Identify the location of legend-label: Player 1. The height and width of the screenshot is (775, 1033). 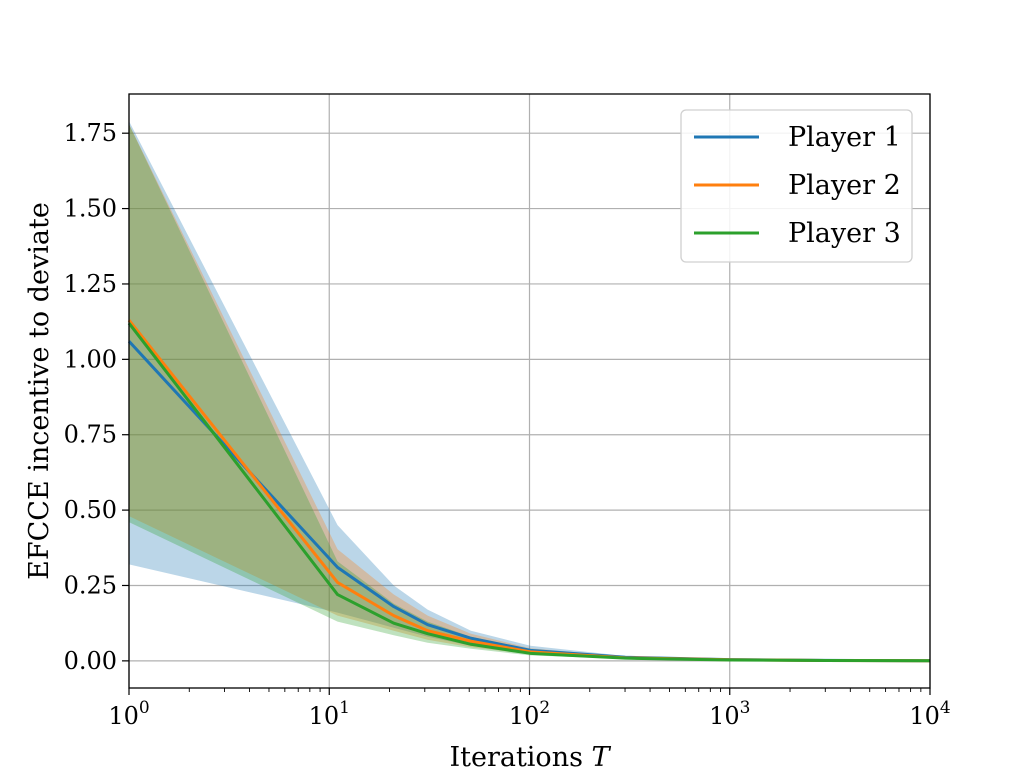
(844, 137).